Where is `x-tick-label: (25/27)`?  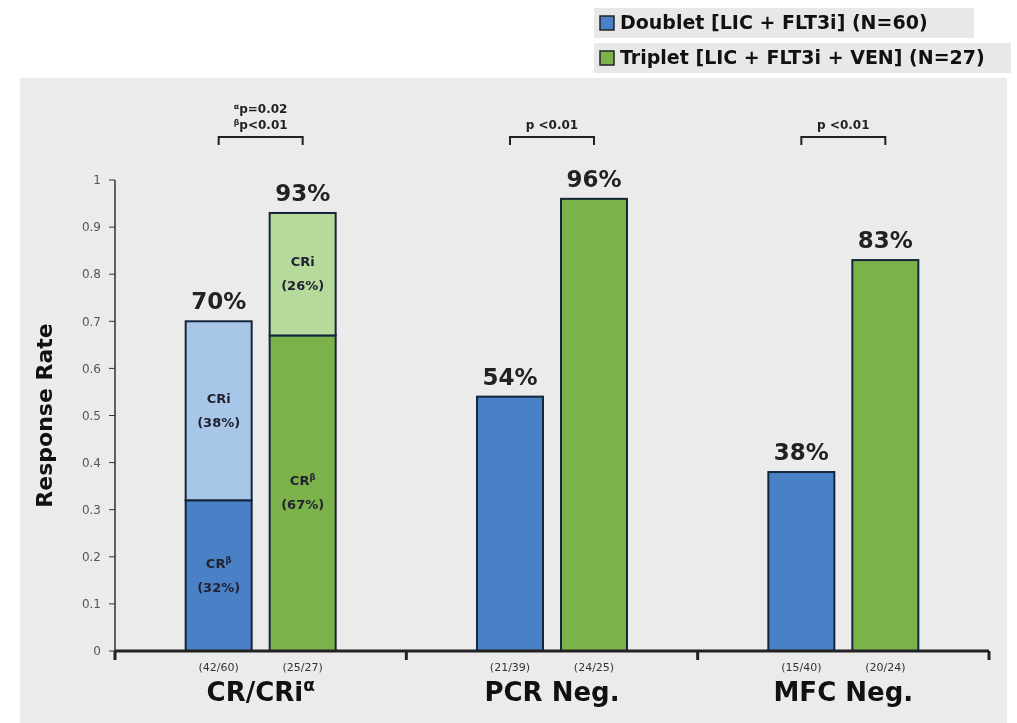
x-tick-label: (25/27) is located at coordinates (302, 667).